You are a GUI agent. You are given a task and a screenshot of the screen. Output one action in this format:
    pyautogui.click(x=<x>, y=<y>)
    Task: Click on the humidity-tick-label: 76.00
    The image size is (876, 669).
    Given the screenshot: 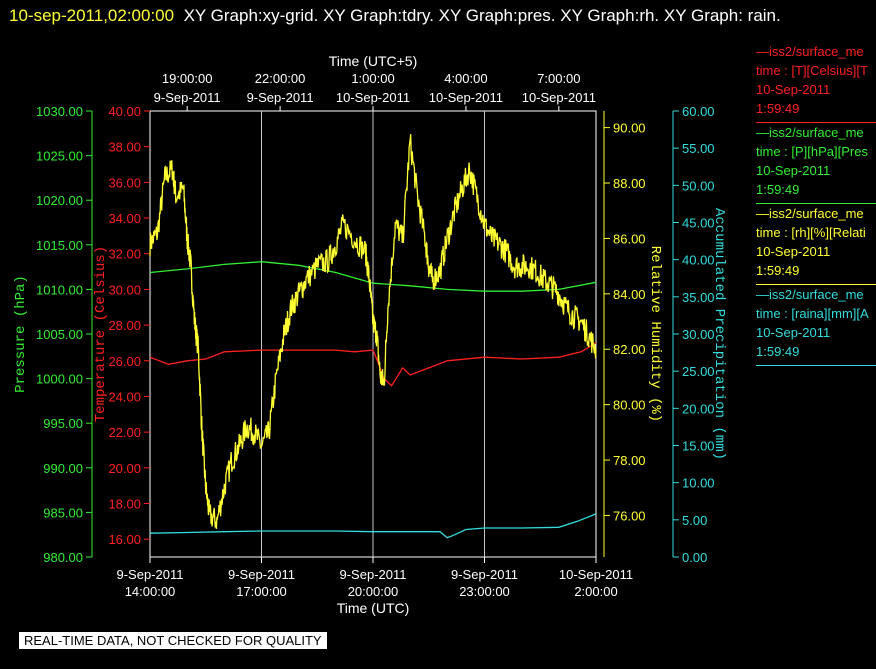 What is the action you would take?
    pyautogui.click(x=629, y=515)
    